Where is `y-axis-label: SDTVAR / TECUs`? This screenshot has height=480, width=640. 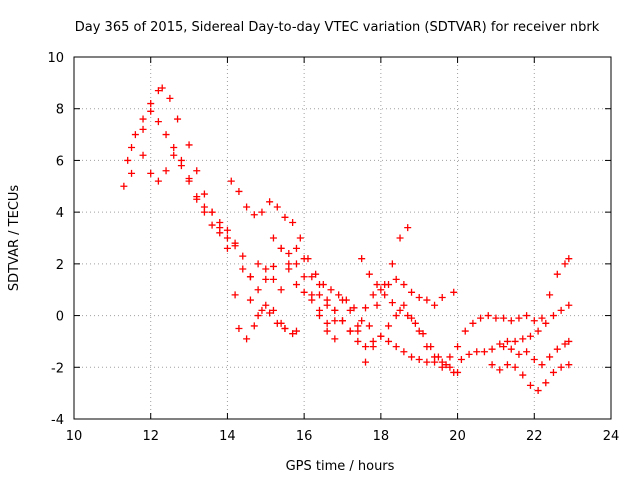 y-axis-label: SDTVAR / TECUs is located at coordinates (14, 238).